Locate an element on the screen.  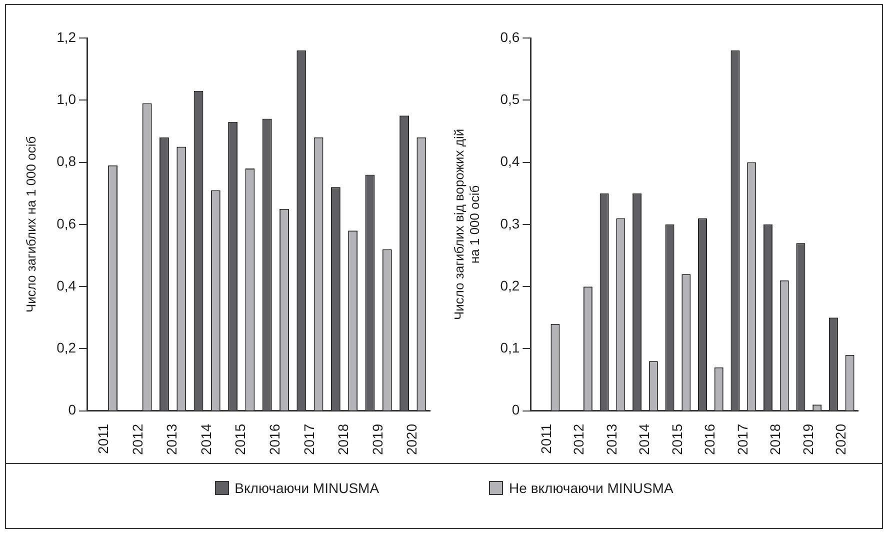
y-tick-label: 0,5 is located at coordinates (510, 99).